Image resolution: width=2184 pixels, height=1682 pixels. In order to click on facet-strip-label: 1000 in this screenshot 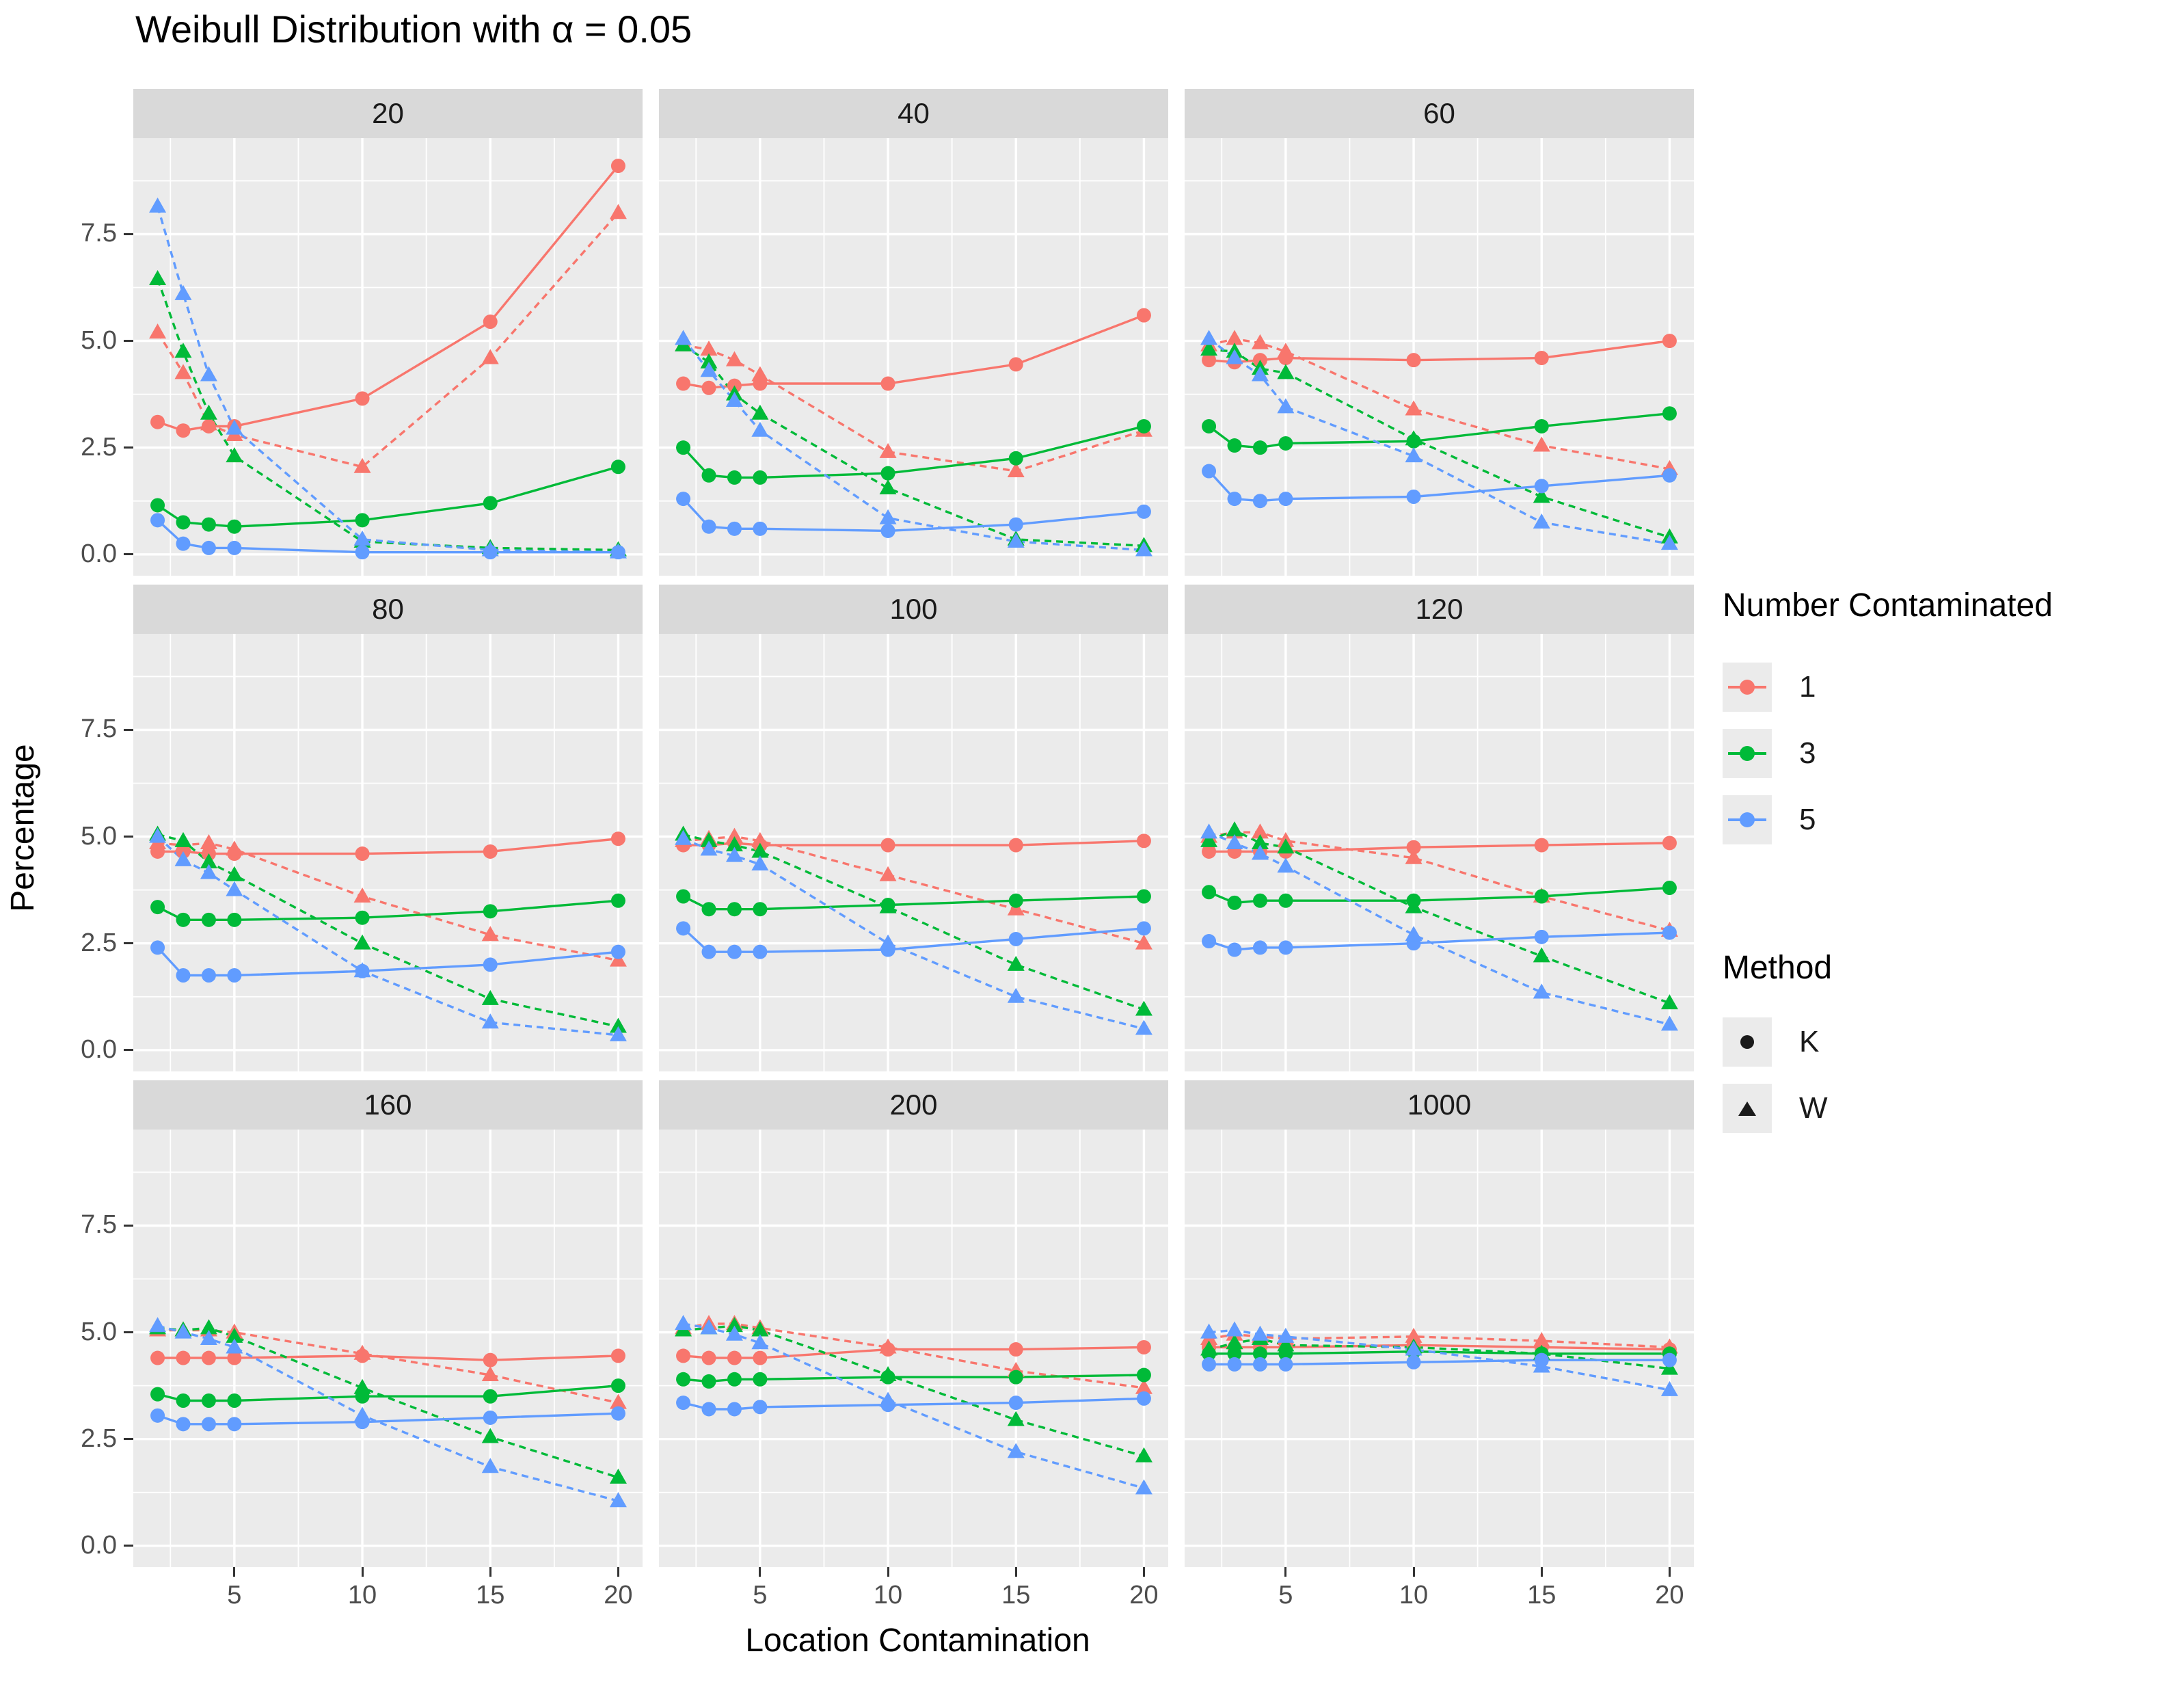, I will do `click(1439, 1105)`.